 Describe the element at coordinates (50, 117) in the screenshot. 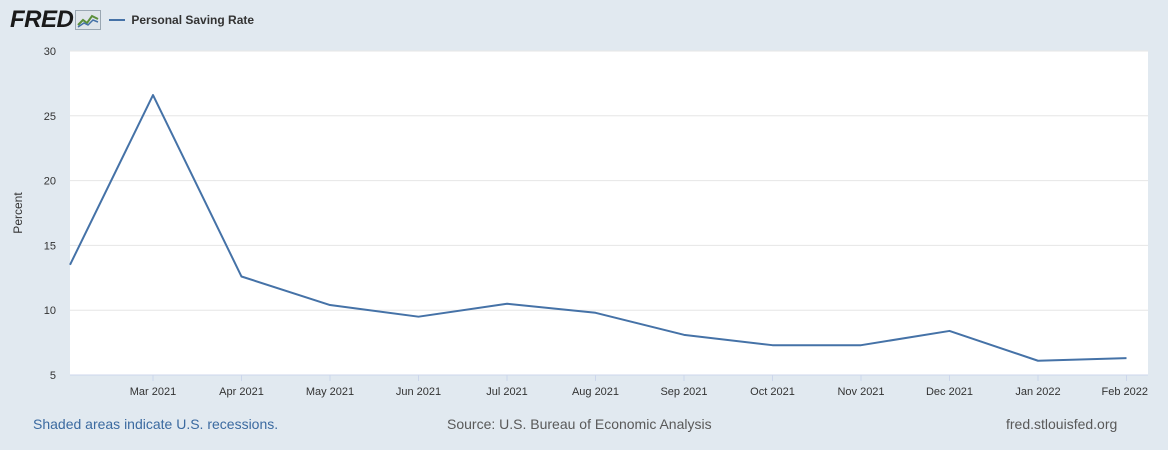

I see `y-tick-label: 25` at that location.